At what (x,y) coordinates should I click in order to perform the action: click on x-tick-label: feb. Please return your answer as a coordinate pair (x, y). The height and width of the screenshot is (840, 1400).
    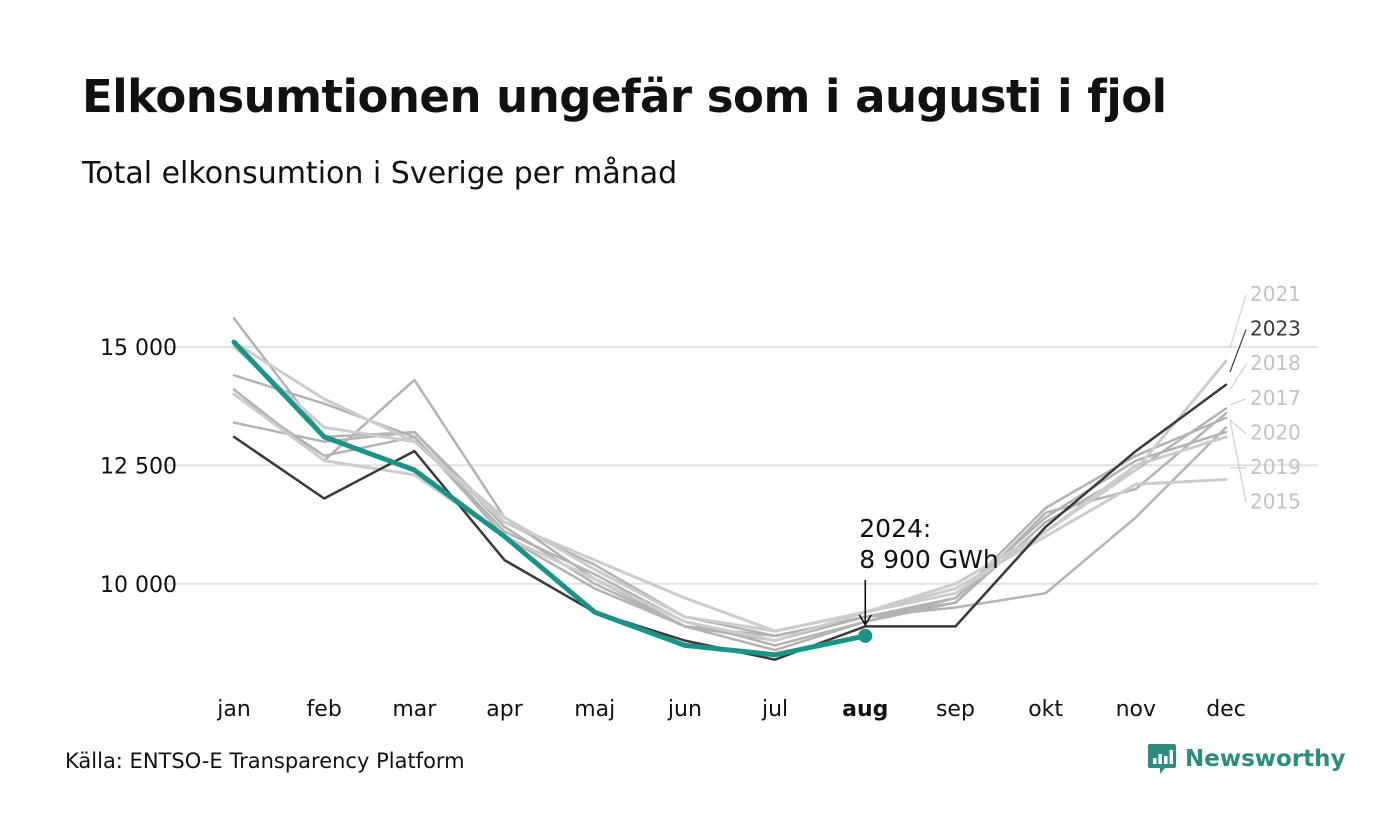
    Looking at the image, I should click on (324, 709).